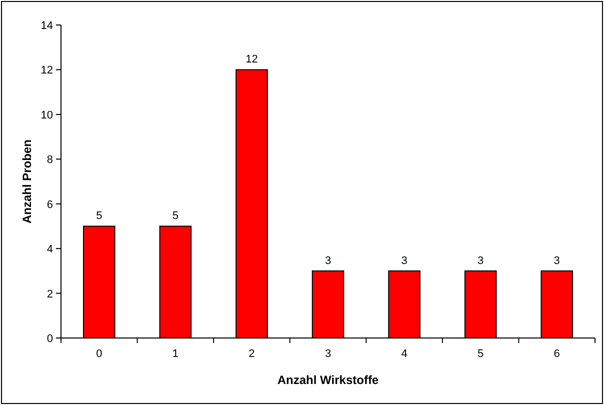 This screenshot has width=604, height=405. Describe the element at coordinates (404, 354) in the screenshot. I see `x-tick-label: 4` at that location.